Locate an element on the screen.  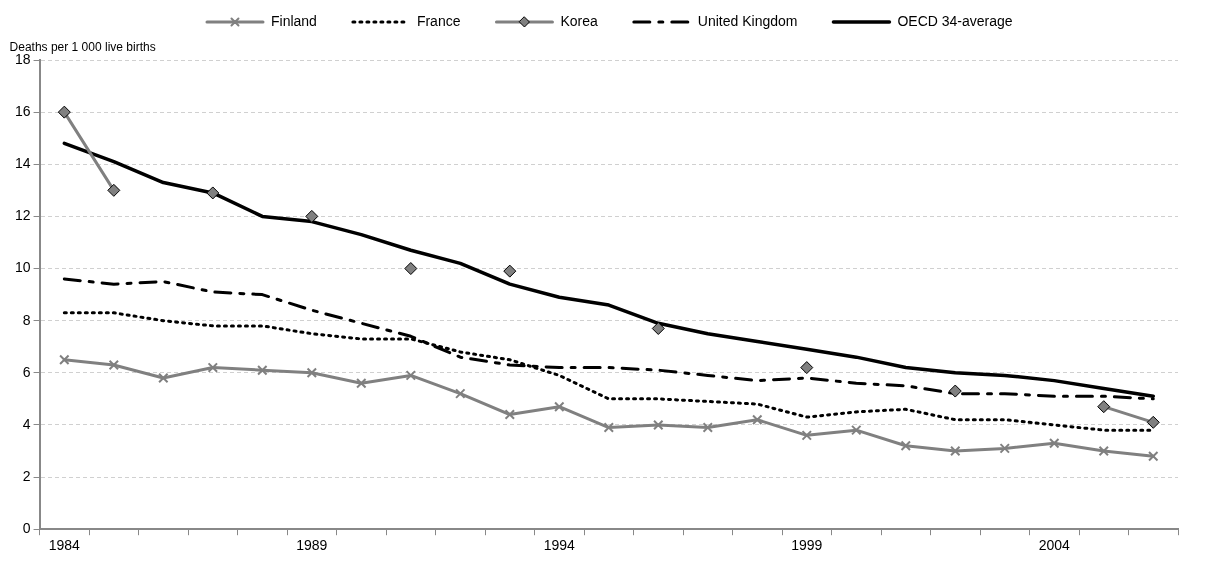
y-tick-label: 2 is located at coordinates (26, 475).